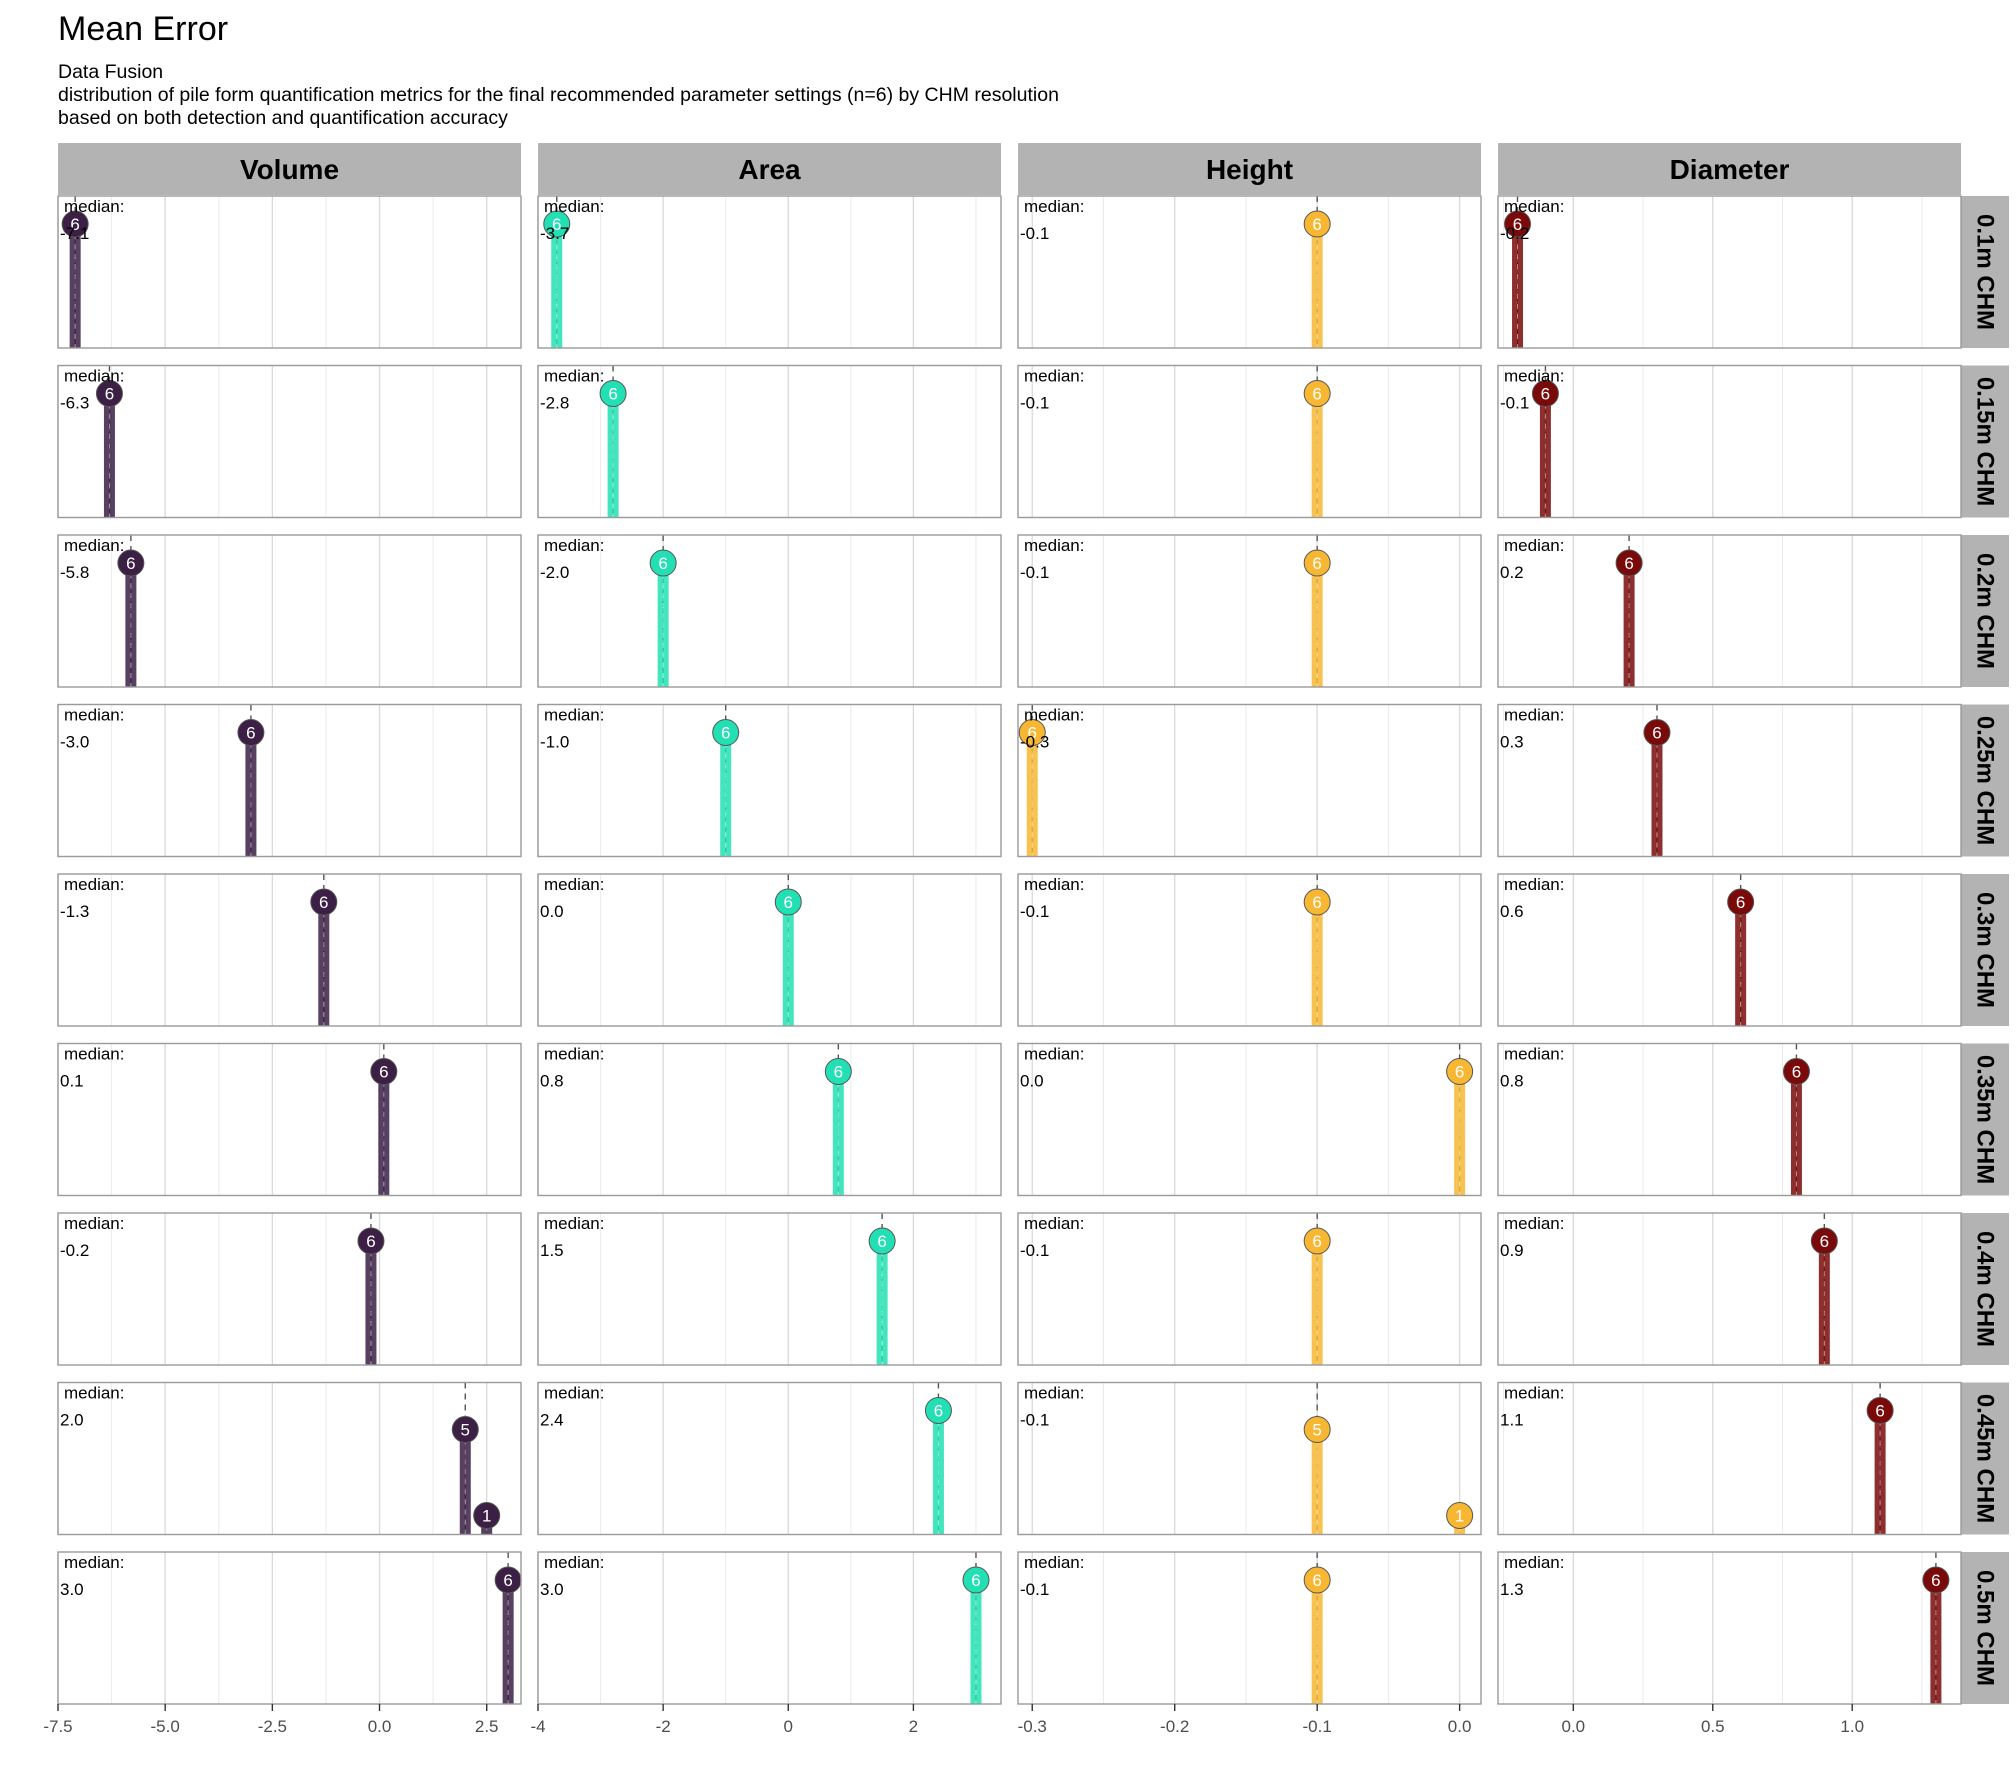 This screenshot has width=2016, height=1785. I want to click on row-strip-label: 0.15m CHM, so click(1985, 441).